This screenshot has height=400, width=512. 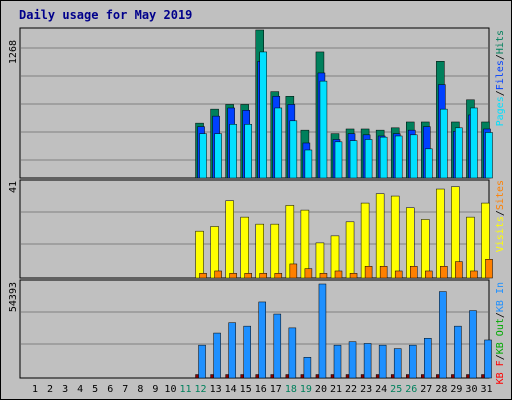 What do you see at coordinates (201, 389) in the screenshot?
I see `x-tick-label: 12` at bounding box center [201, 389].